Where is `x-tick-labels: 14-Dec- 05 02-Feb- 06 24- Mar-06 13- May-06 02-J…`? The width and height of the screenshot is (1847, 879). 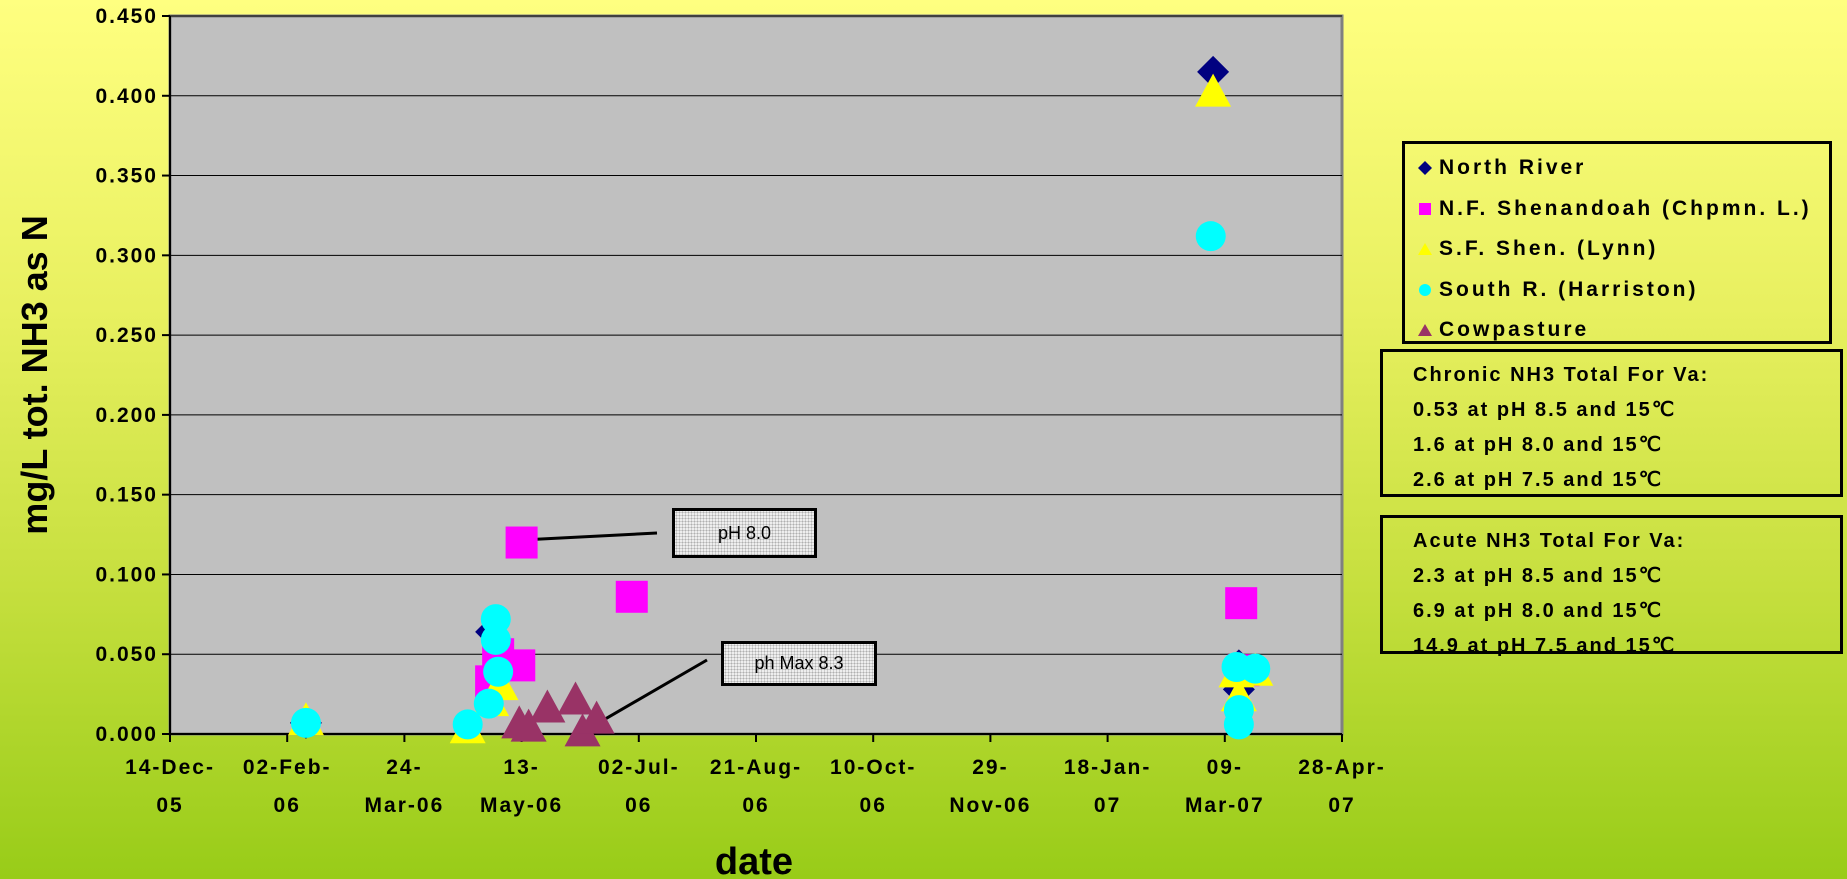 x-tick-labels: 14-Dec- 05 02-Feb- 06 24- Mar-06 13- May-06 02-J… is located at coordinates (755, 786).